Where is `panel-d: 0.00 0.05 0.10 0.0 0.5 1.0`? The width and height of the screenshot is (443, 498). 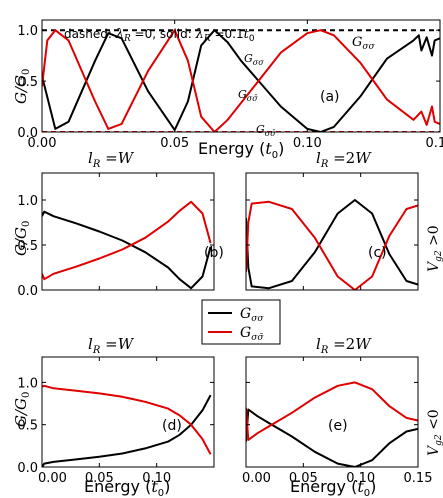 panel-d: 0.00 0.05 0.10 0.0 0.5 1.0 is located at coordinates (116, 421).